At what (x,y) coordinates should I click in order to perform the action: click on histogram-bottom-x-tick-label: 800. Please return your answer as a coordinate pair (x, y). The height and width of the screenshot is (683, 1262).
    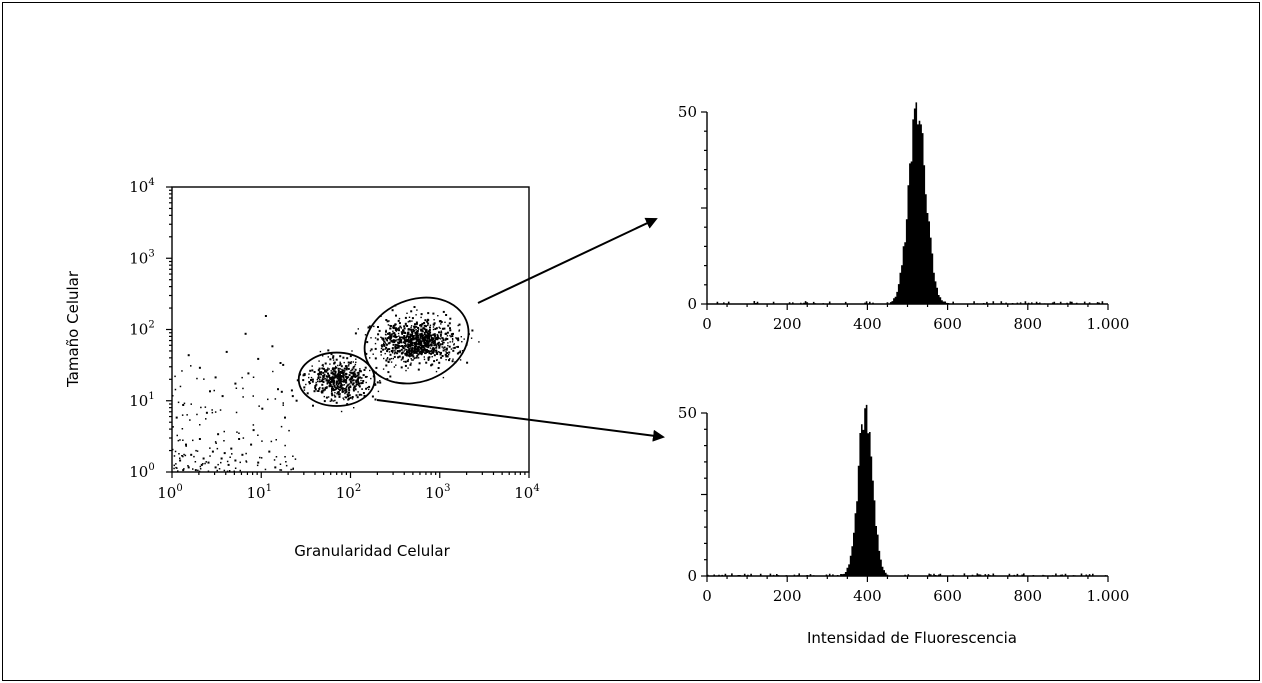
    Looking at the image, I should click on (1027, 596).